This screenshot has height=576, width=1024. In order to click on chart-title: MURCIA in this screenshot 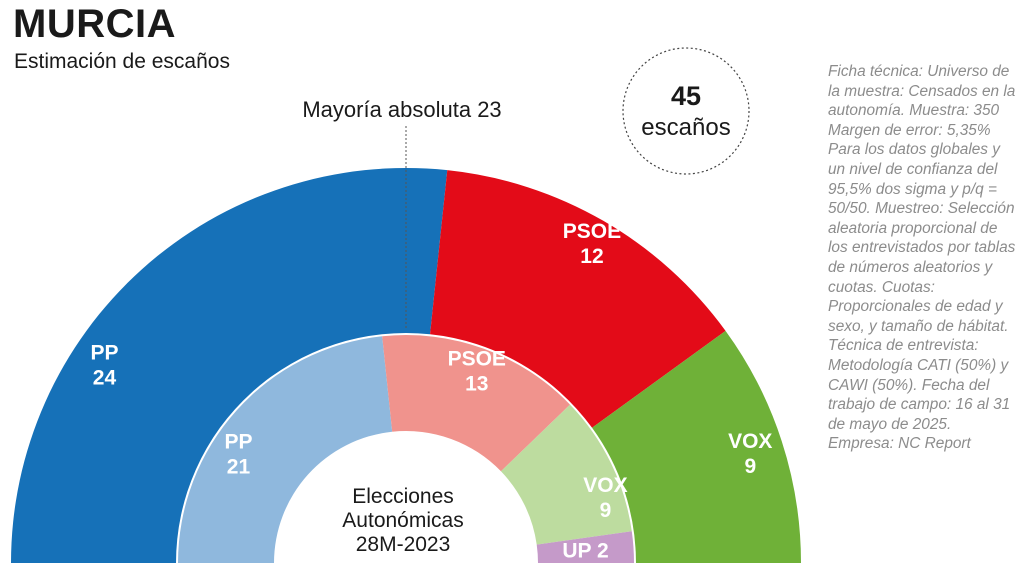, I will do `click(94, 24)`.